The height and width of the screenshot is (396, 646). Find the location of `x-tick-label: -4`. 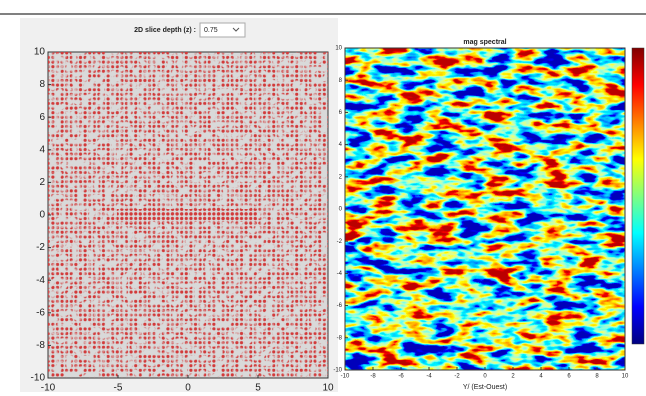

x-tick-label: -4 is located at coordinates (429, 377).